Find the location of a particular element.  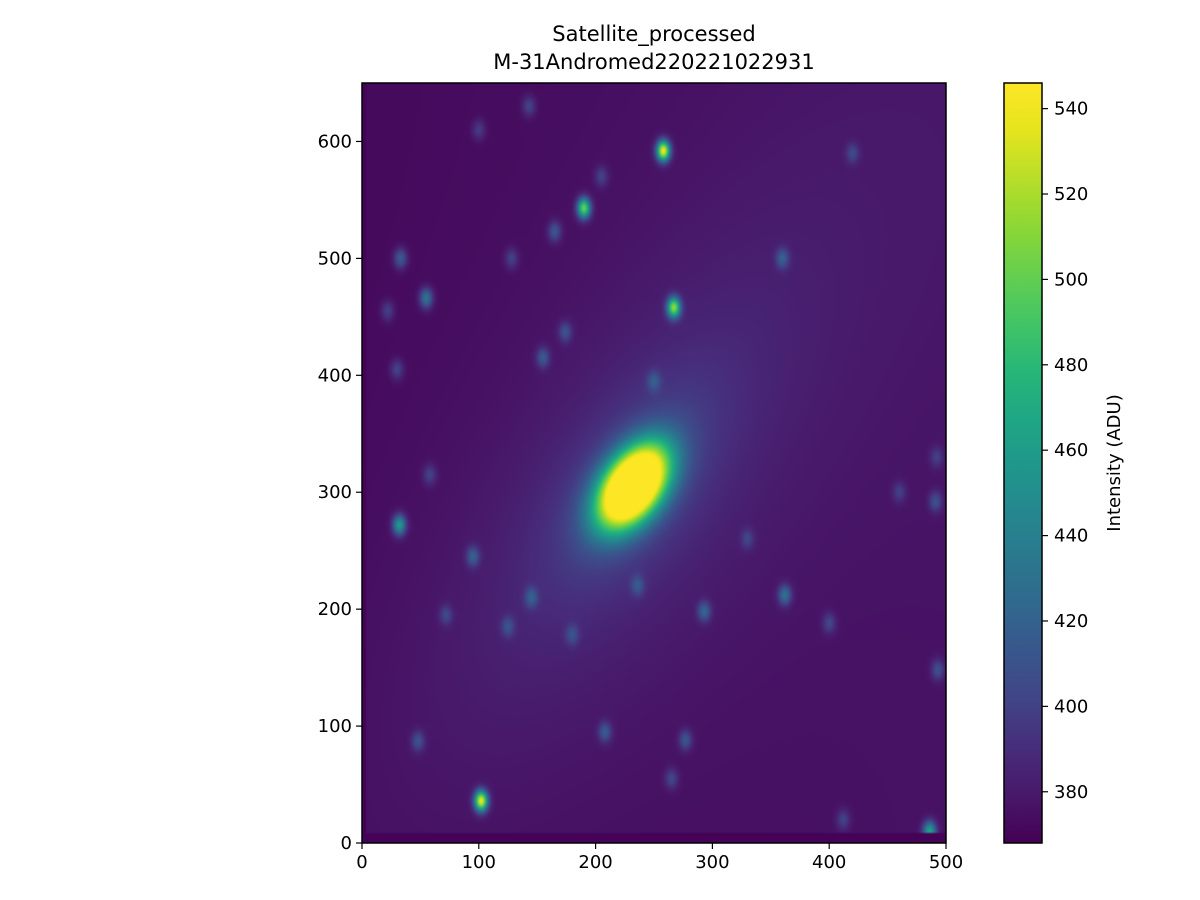

y-tick-label: 600 is located at coordinates (335, 141).